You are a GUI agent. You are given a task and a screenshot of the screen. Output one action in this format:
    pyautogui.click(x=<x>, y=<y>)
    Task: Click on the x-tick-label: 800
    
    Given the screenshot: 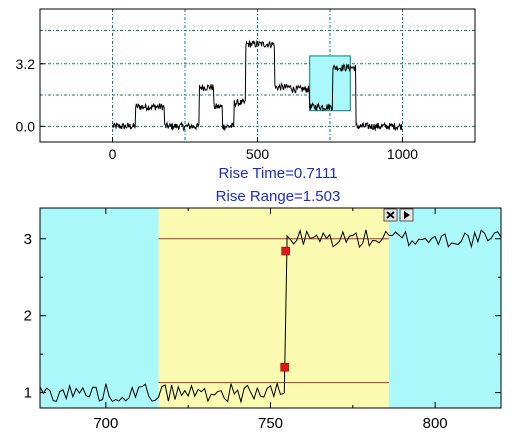 What is the action you would take?
    pyautogui.click(x=435, y=423)
    